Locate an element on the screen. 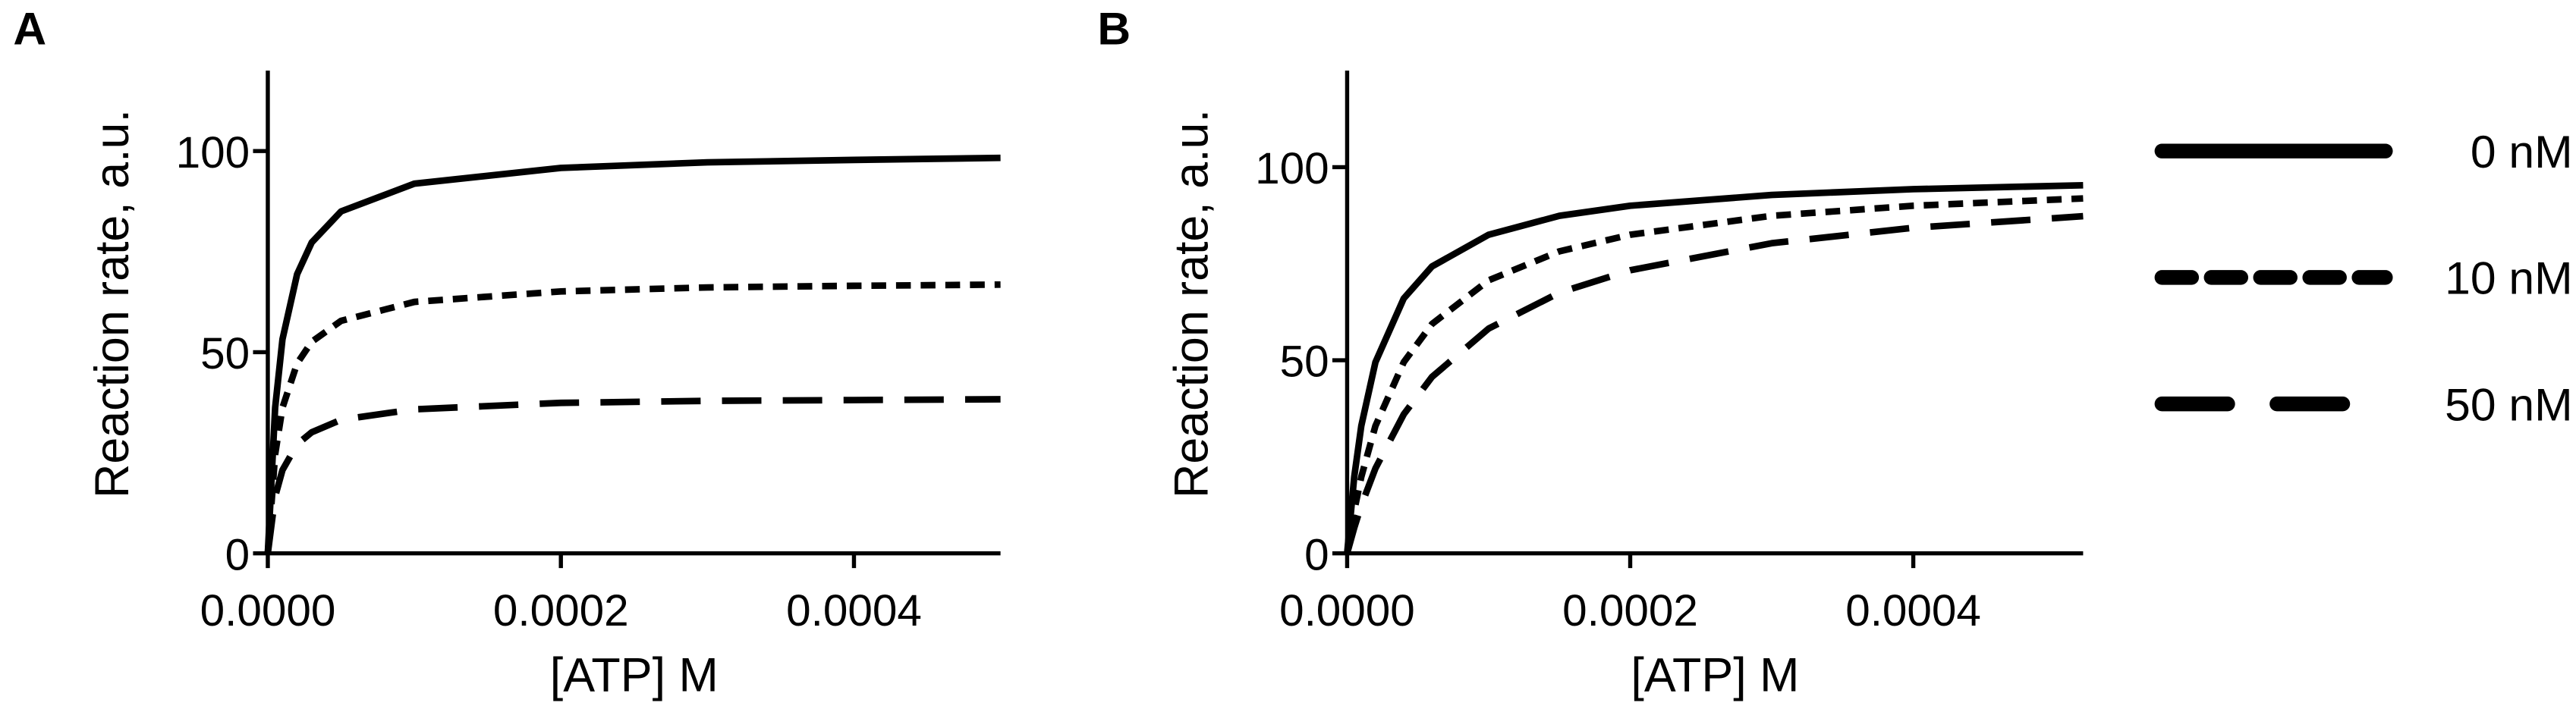  panel-label: A is located at coordinates (29, 28).